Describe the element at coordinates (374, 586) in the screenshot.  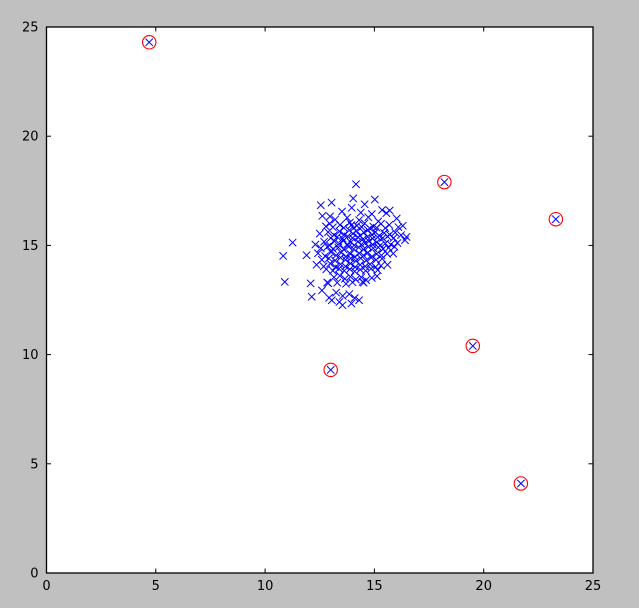
I see `x-tick-label: 15` at that location.